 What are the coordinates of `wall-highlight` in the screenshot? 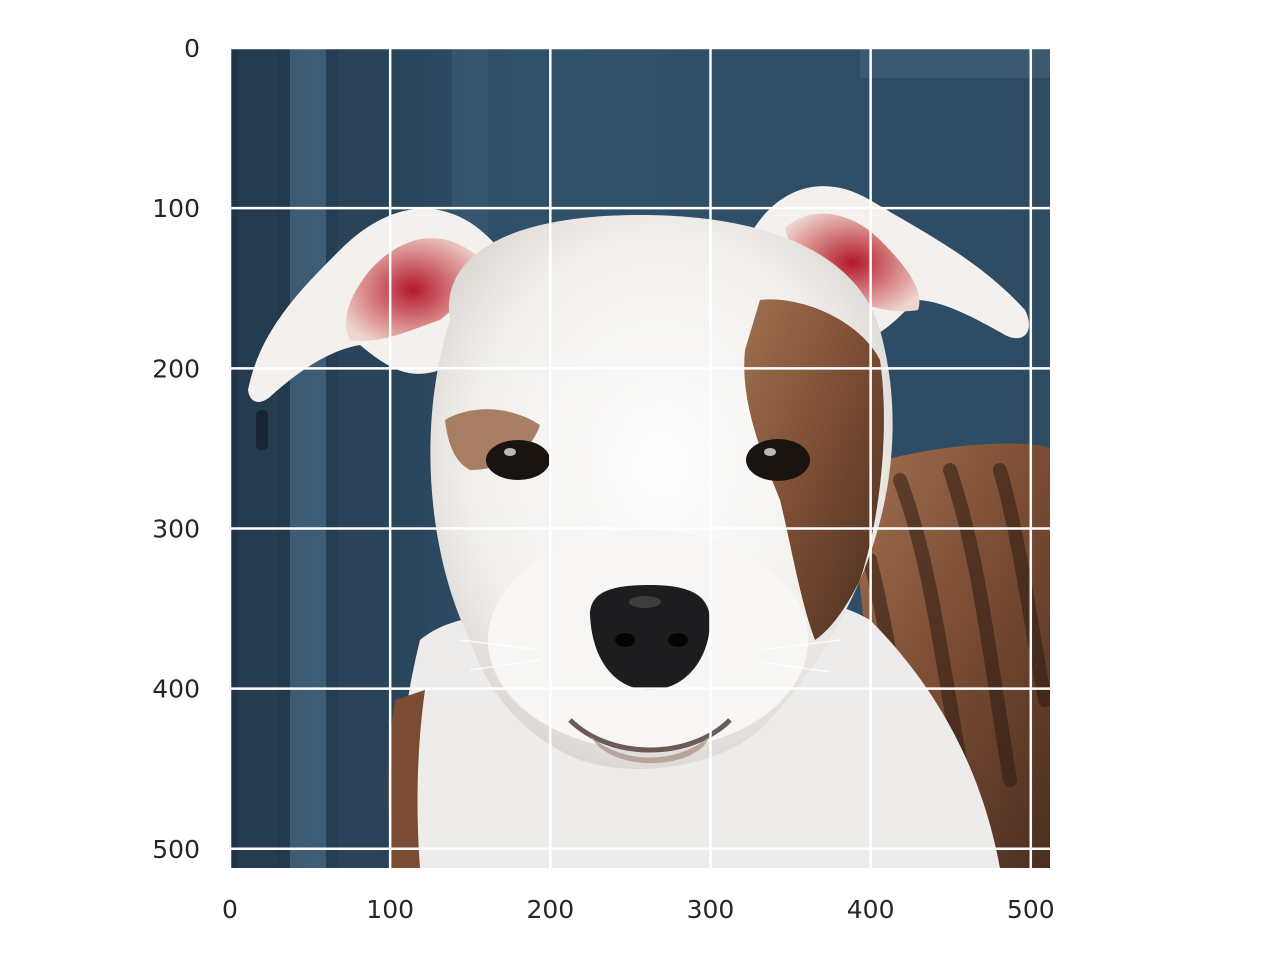 It's located at (955, 63).